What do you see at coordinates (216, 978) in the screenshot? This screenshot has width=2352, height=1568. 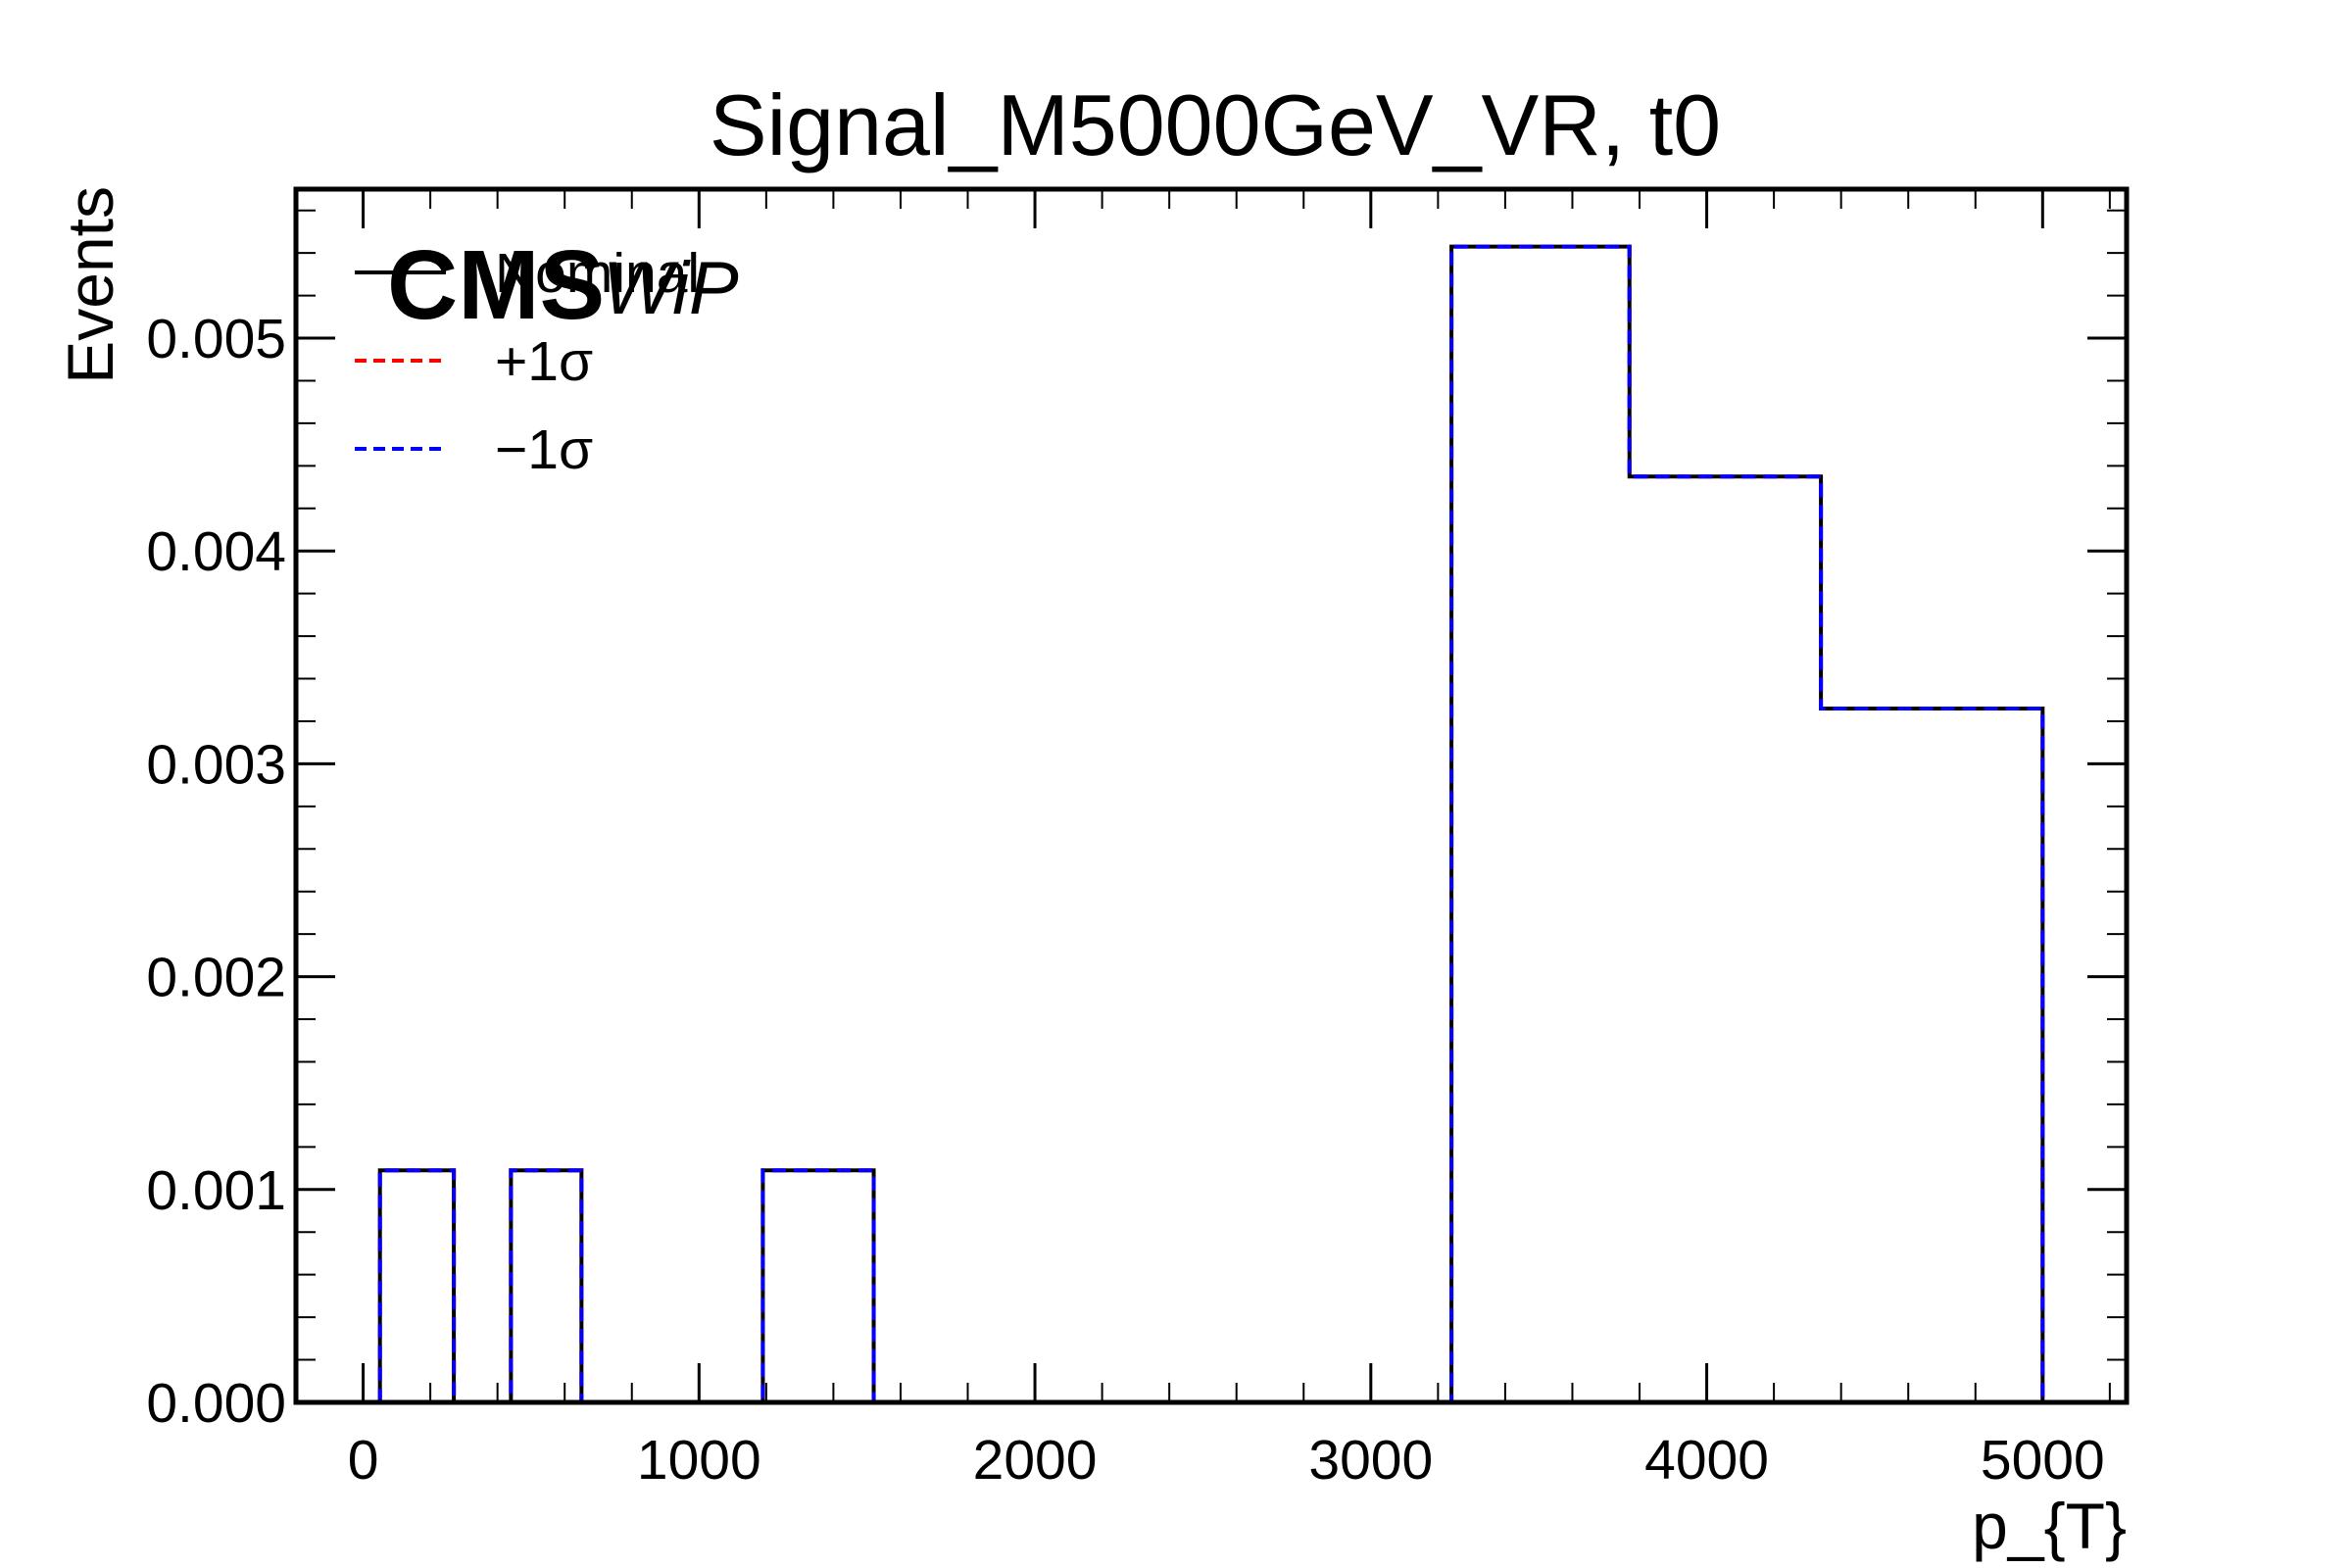 I see `y-tick-label: 0.002` at bounding box center [216, 978].